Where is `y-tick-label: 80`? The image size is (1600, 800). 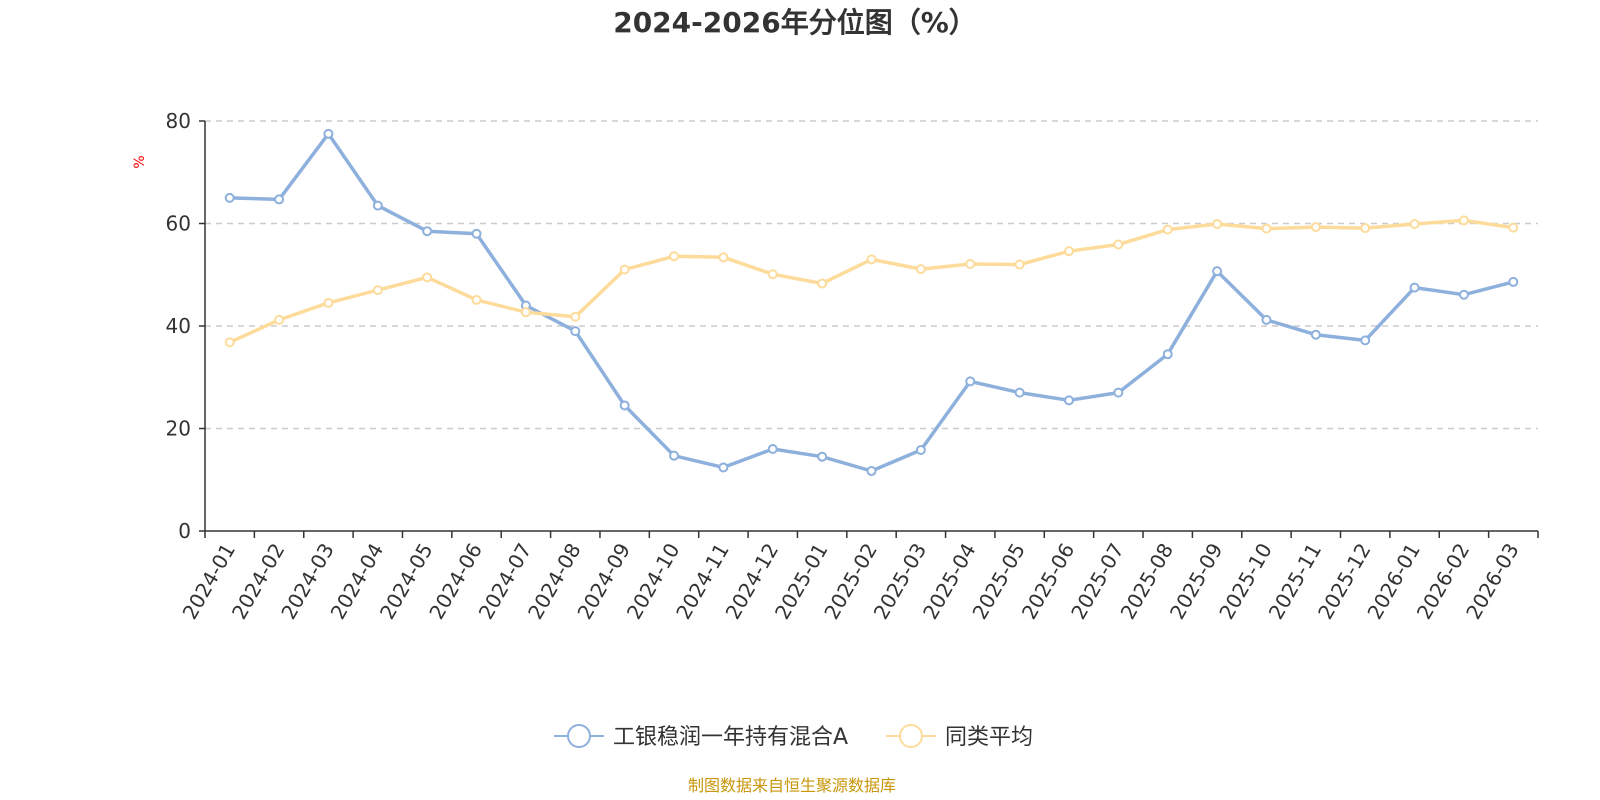
y-tick-label: 80 is located at coordinates (178, 121).